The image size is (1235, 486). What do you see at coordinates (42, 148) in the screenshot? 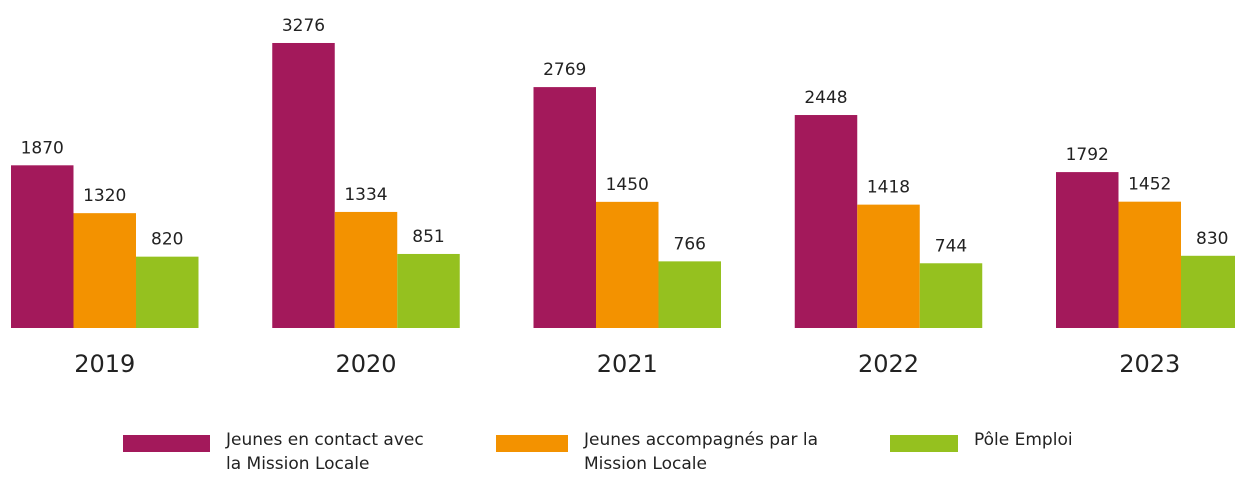
I see `value-label: 1870` at bounding box center [42, 148].